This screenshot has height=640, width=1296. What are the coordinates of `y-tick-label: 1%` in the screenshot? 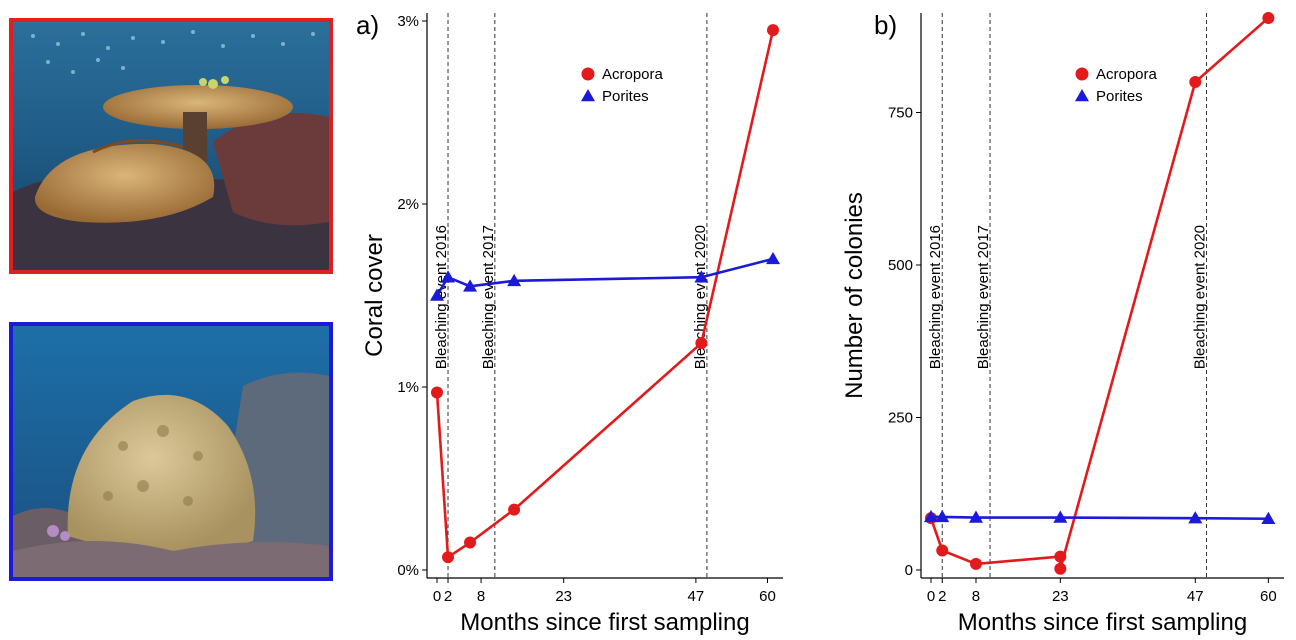 It's located at (408, 387).